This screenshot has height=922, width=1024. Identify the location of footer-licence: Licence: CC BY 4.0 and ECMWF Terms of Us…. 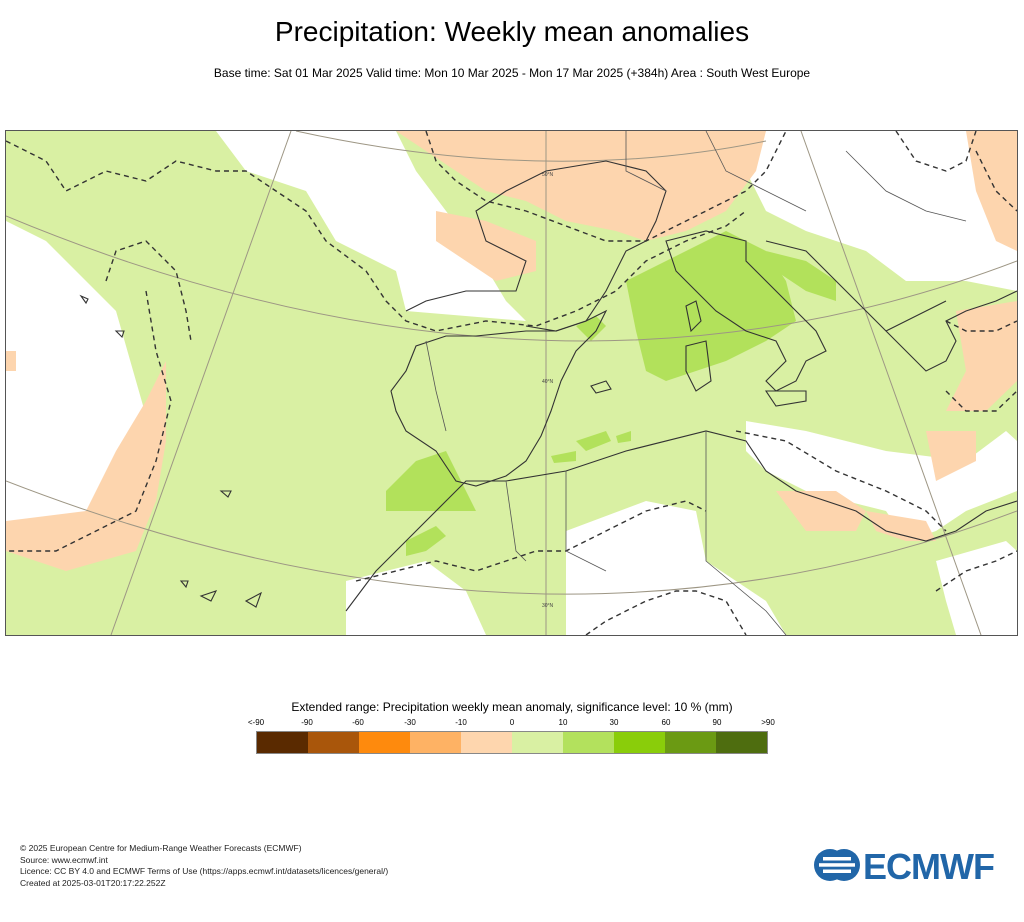
(204, 871).